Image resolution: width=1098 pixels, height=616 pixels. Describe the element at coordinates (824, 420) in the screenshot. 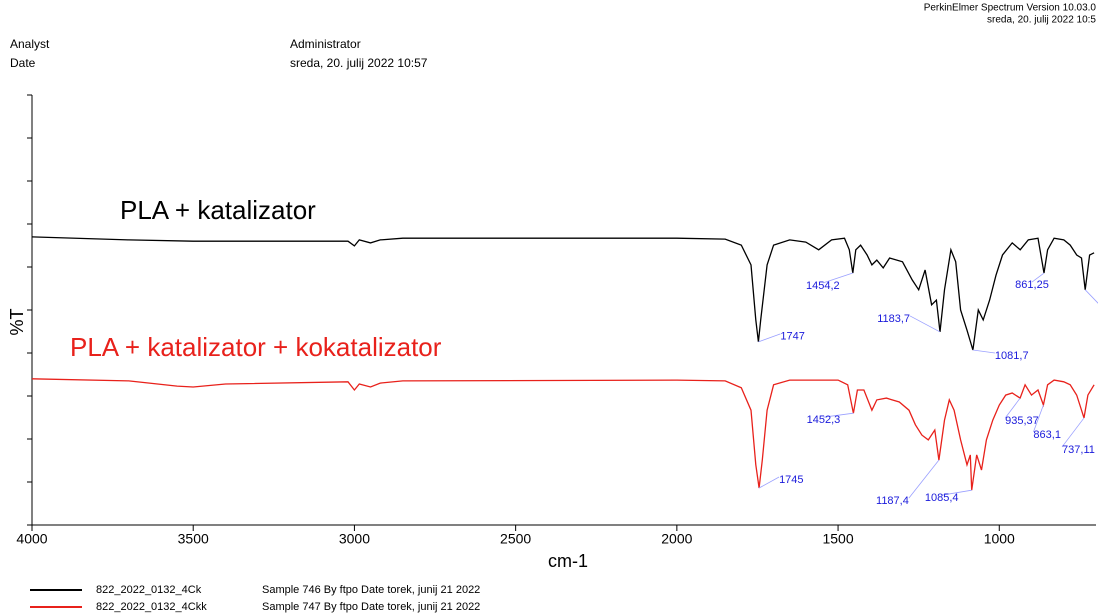

I see `peak-label: 1452,3` at that location.